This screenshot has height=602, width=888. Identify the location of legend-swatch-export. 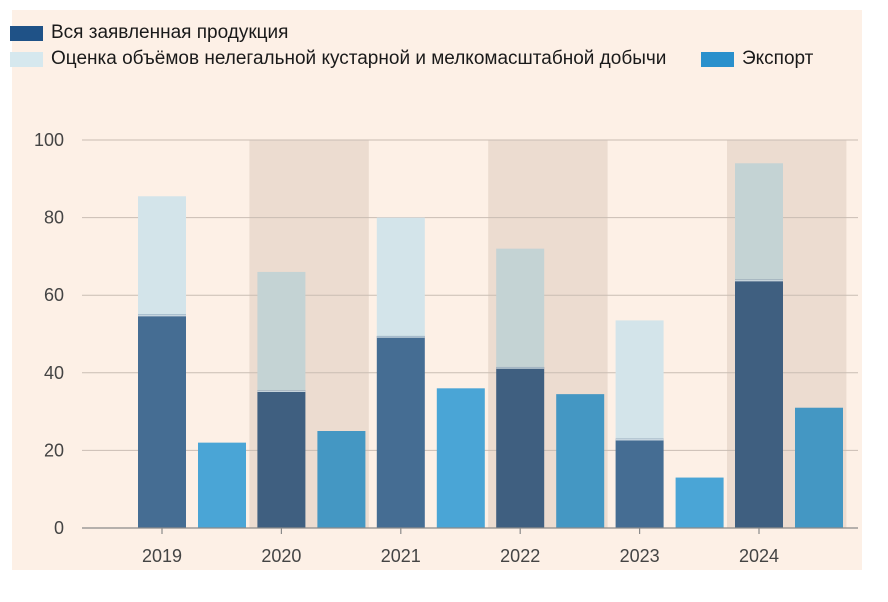
(717, 59).